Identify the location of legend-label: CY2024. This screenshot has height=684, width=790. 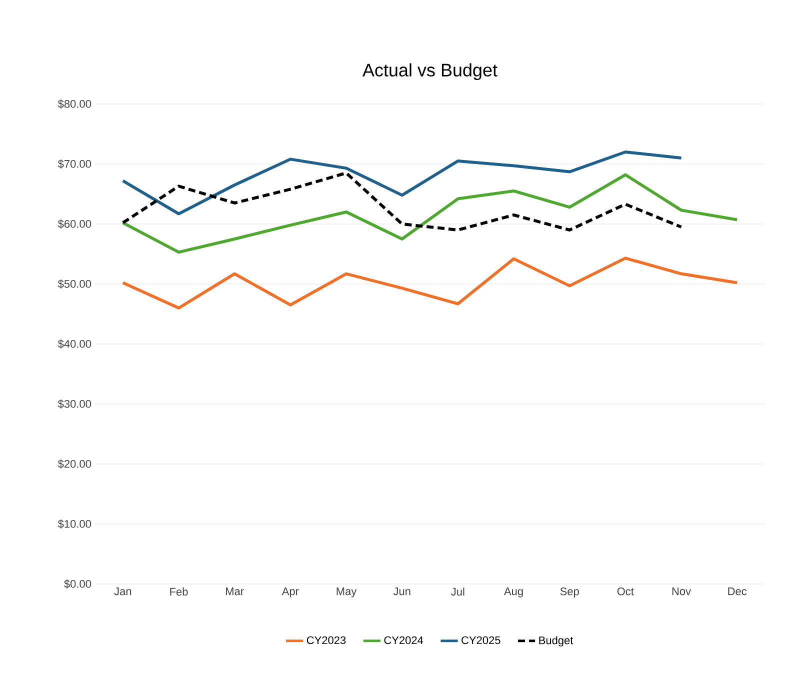
(404, 640).